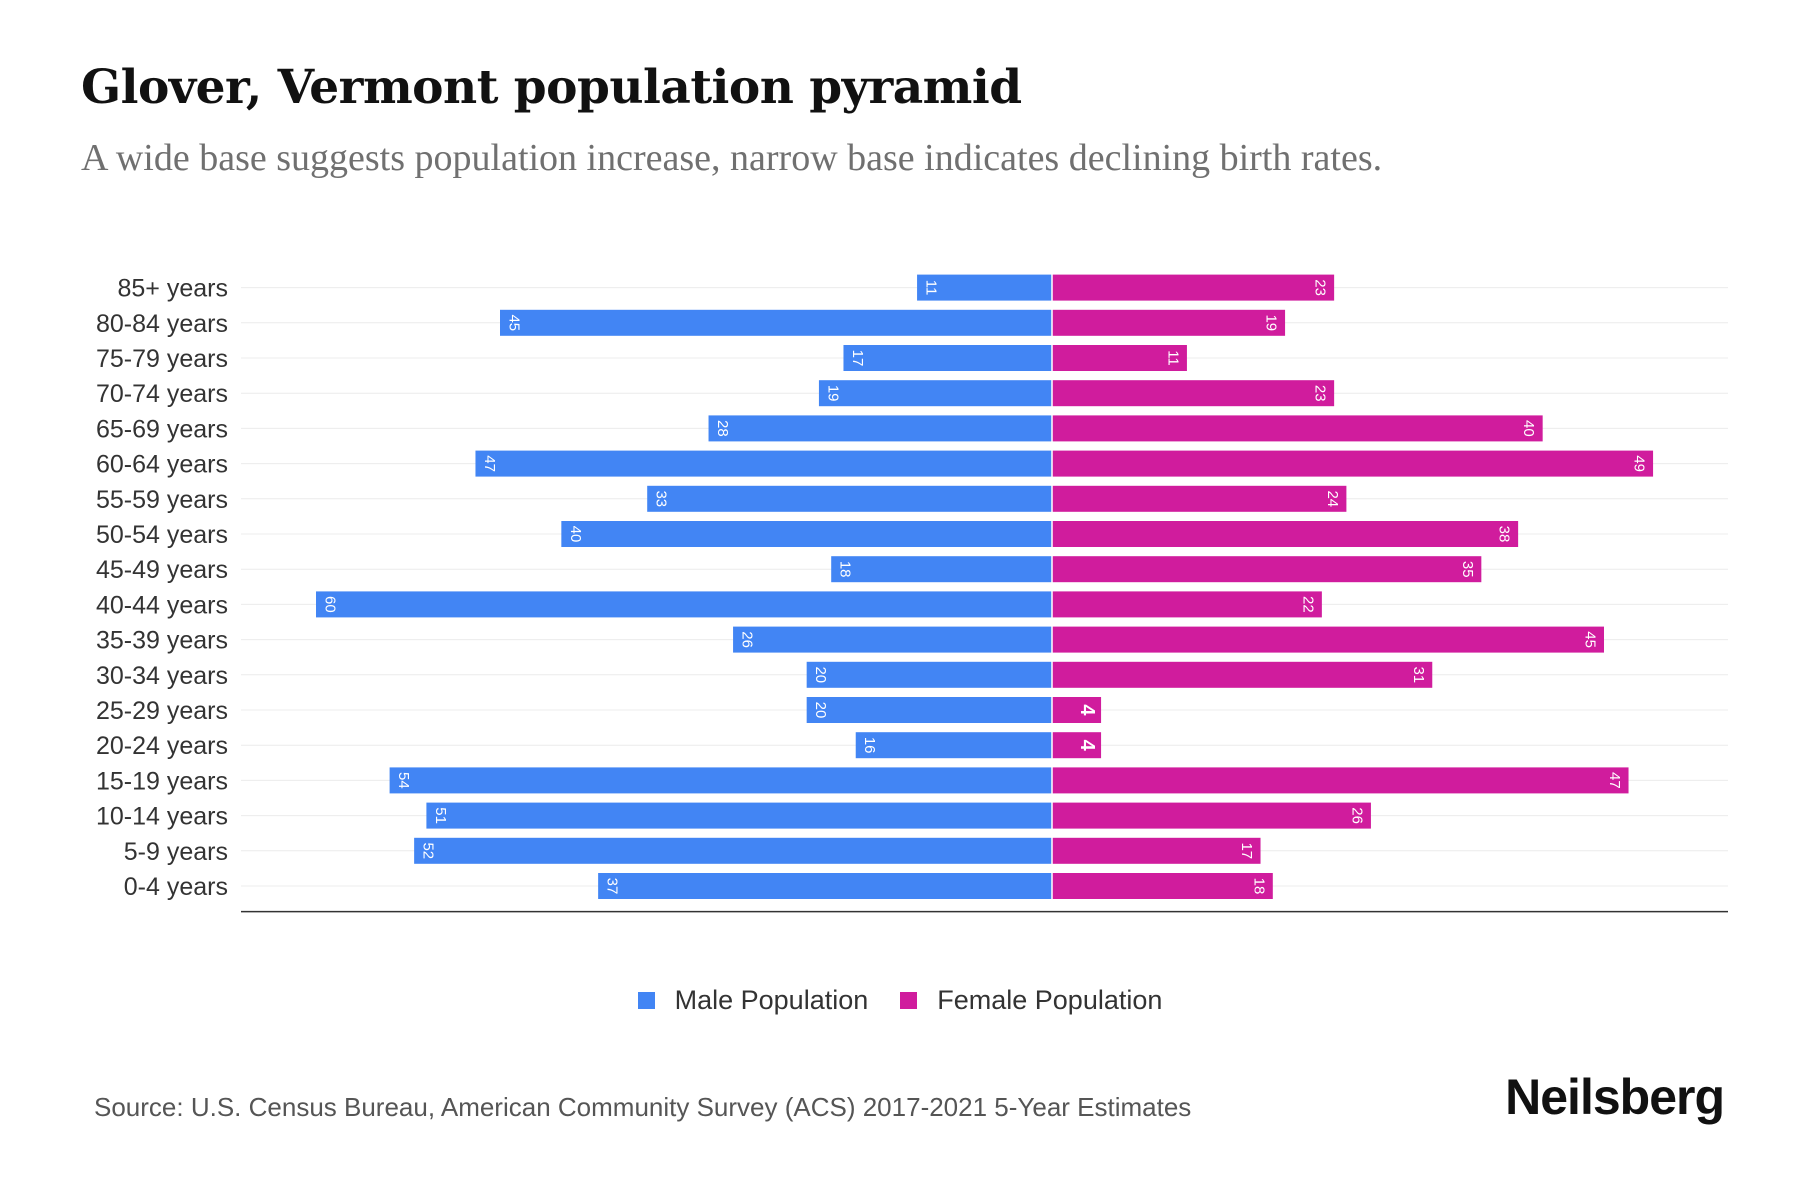 The image size is (1800, 1200). What do you see at coordinates (1271, 322) in the screenshot?
I see `female-value-label: 19` at bounding box center [1271, 322].